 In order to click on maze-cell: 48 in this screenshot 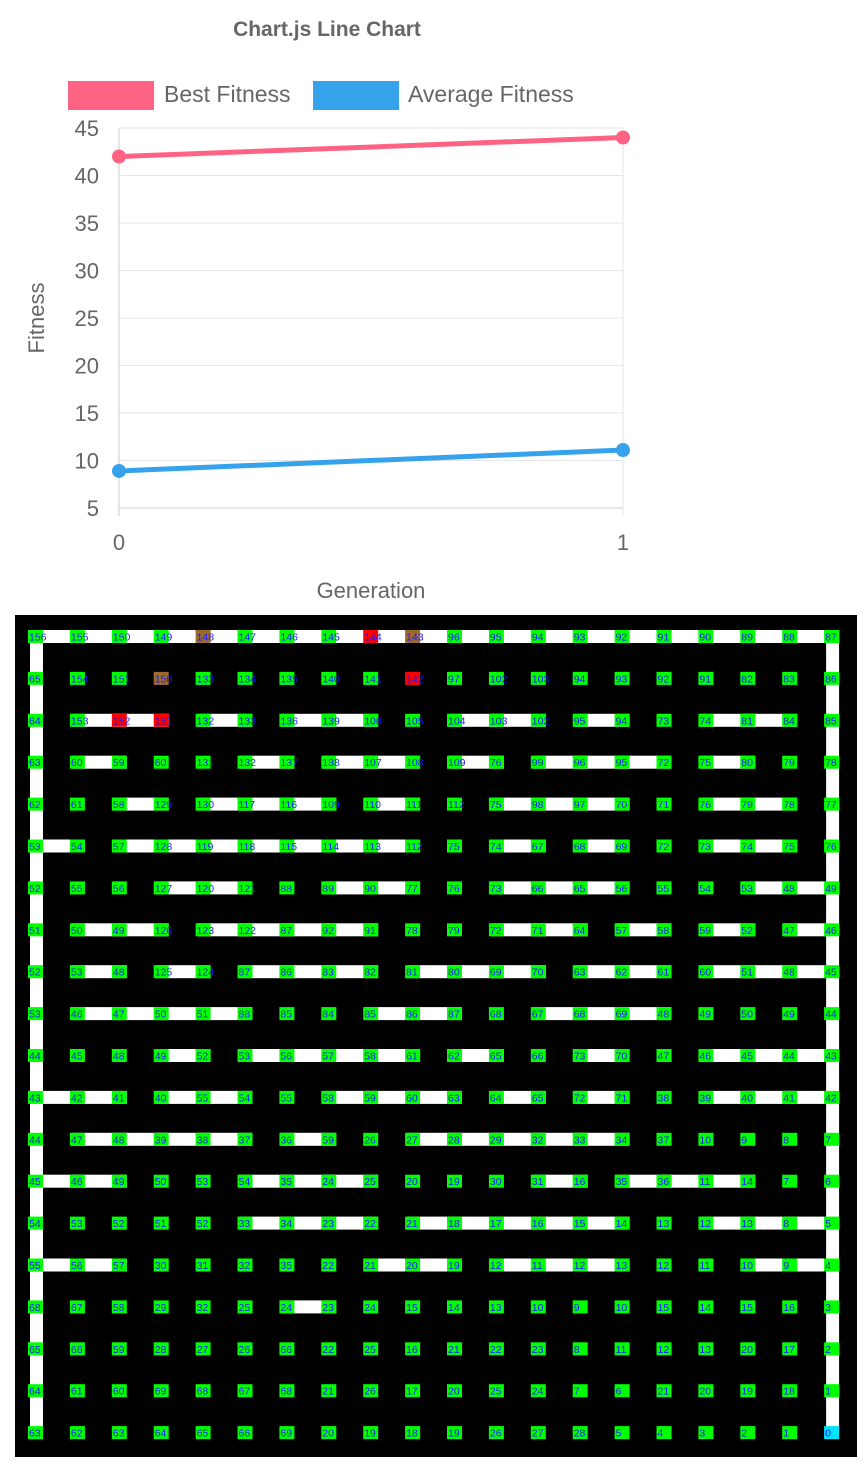, I will do `click(664, 1014)`.